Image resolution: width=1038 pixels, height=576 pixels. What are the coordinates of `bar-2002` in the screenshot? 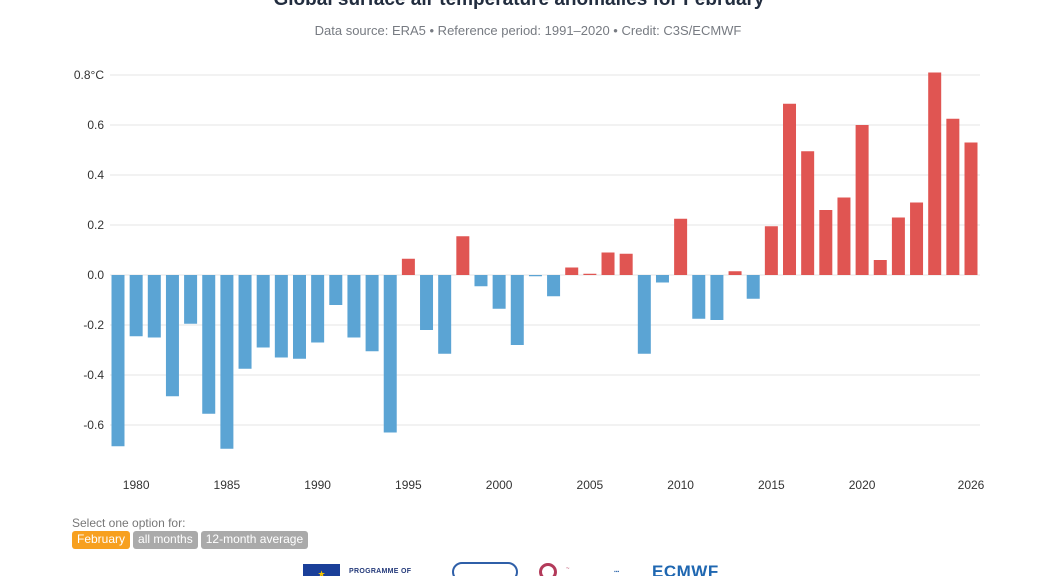 It's located at (535, 276).